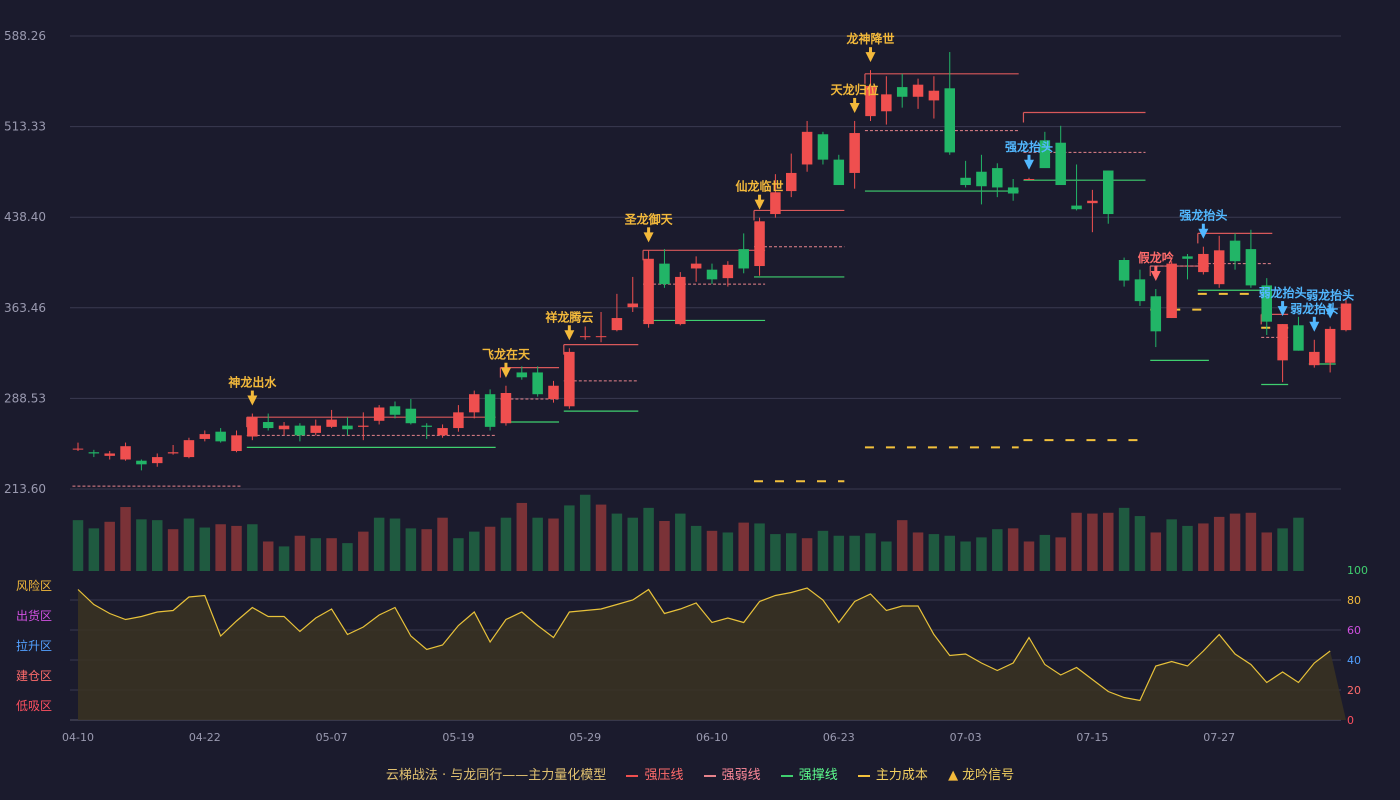  What do you see at coordinates (496, 775) in the screenshot?
I see `legend-model-label: 云梯战法 · 与龙同行——主力量化模型` at bounding box center [496, 775].